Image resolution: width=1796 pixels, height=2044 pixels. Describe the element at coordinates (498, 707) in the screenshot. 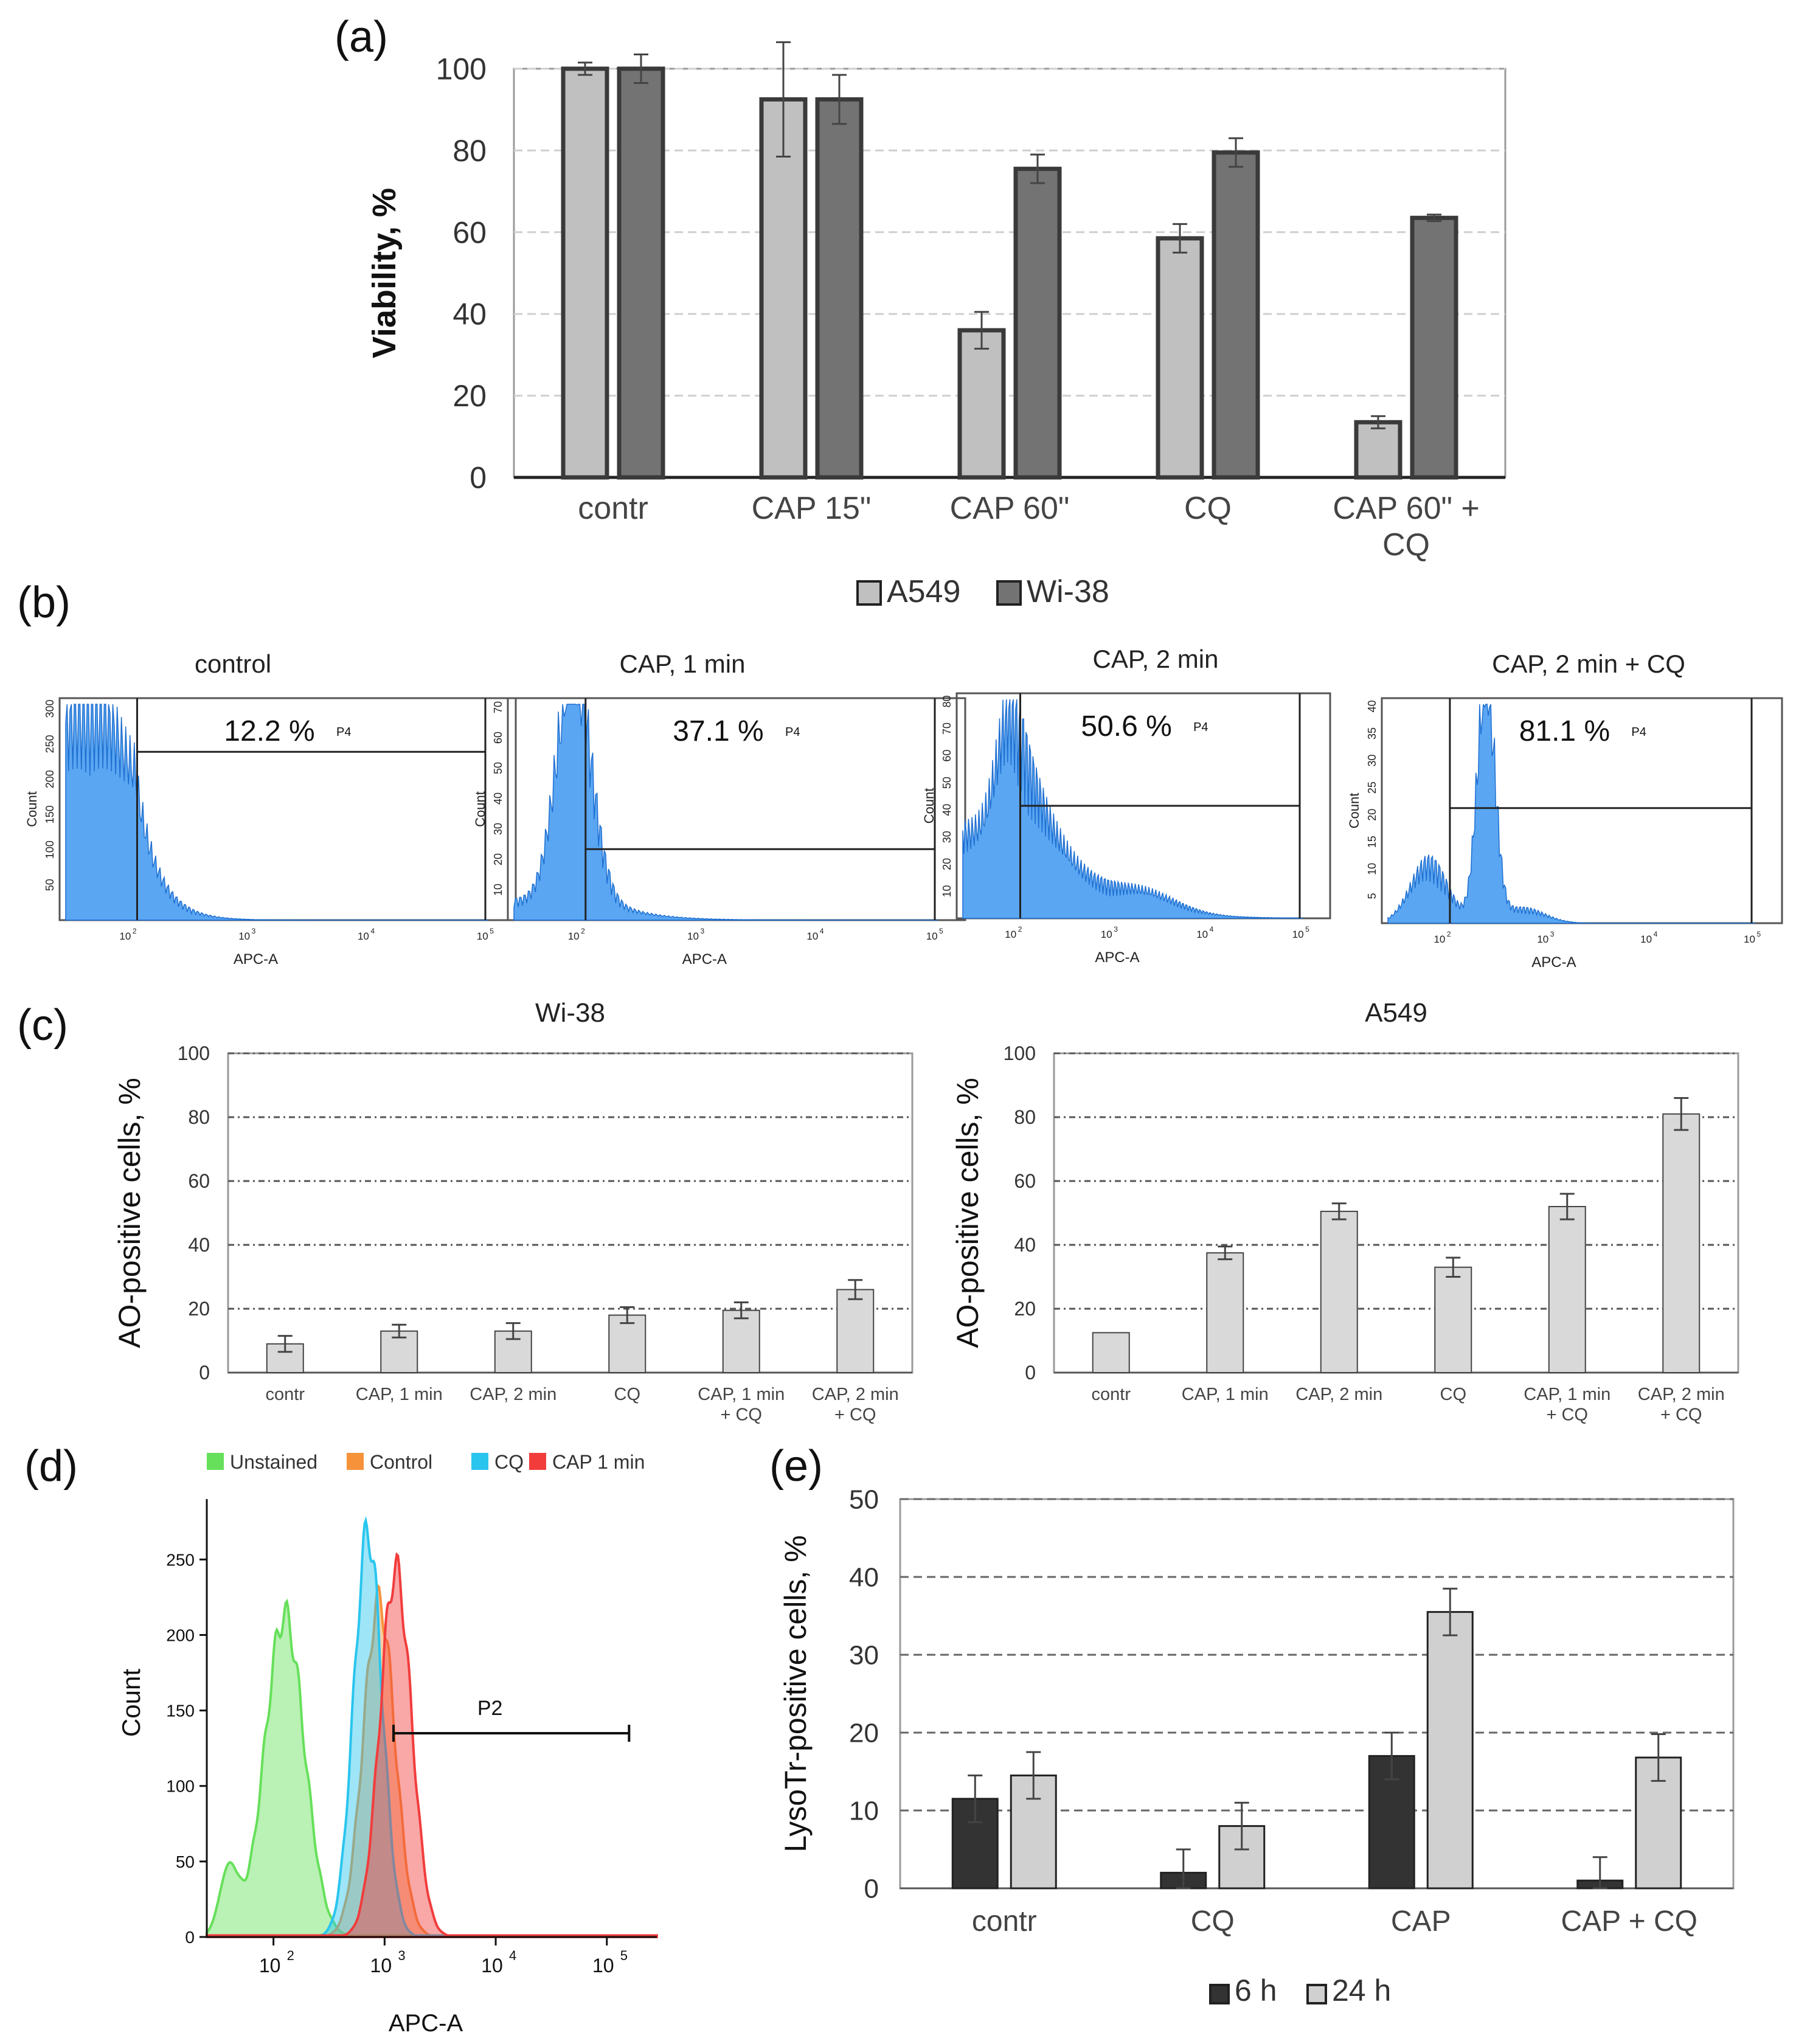

I see `y-tick-label: 70` at that location.